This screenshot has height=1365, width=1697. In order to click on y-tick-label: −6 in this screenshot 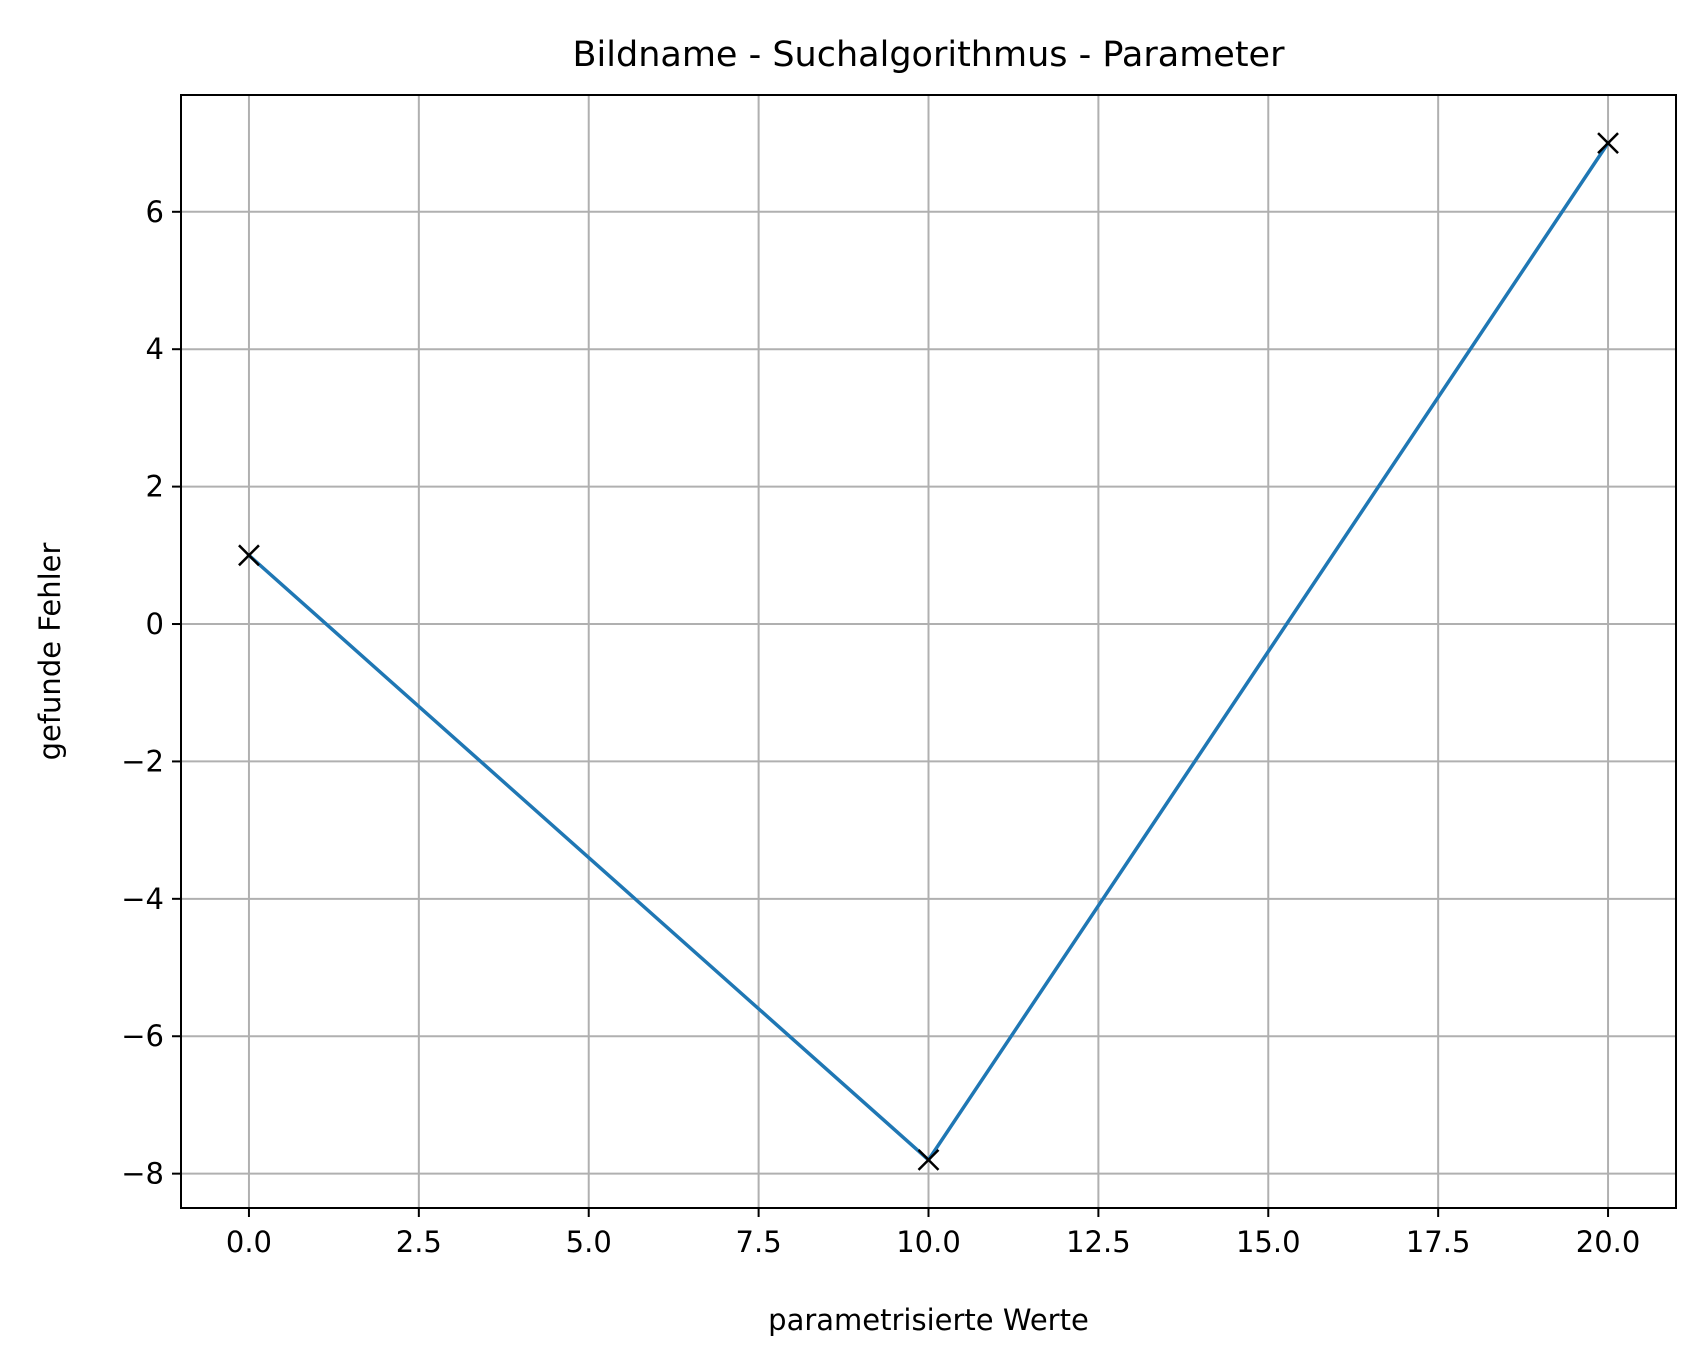, I will do `click(142, 1036)`.